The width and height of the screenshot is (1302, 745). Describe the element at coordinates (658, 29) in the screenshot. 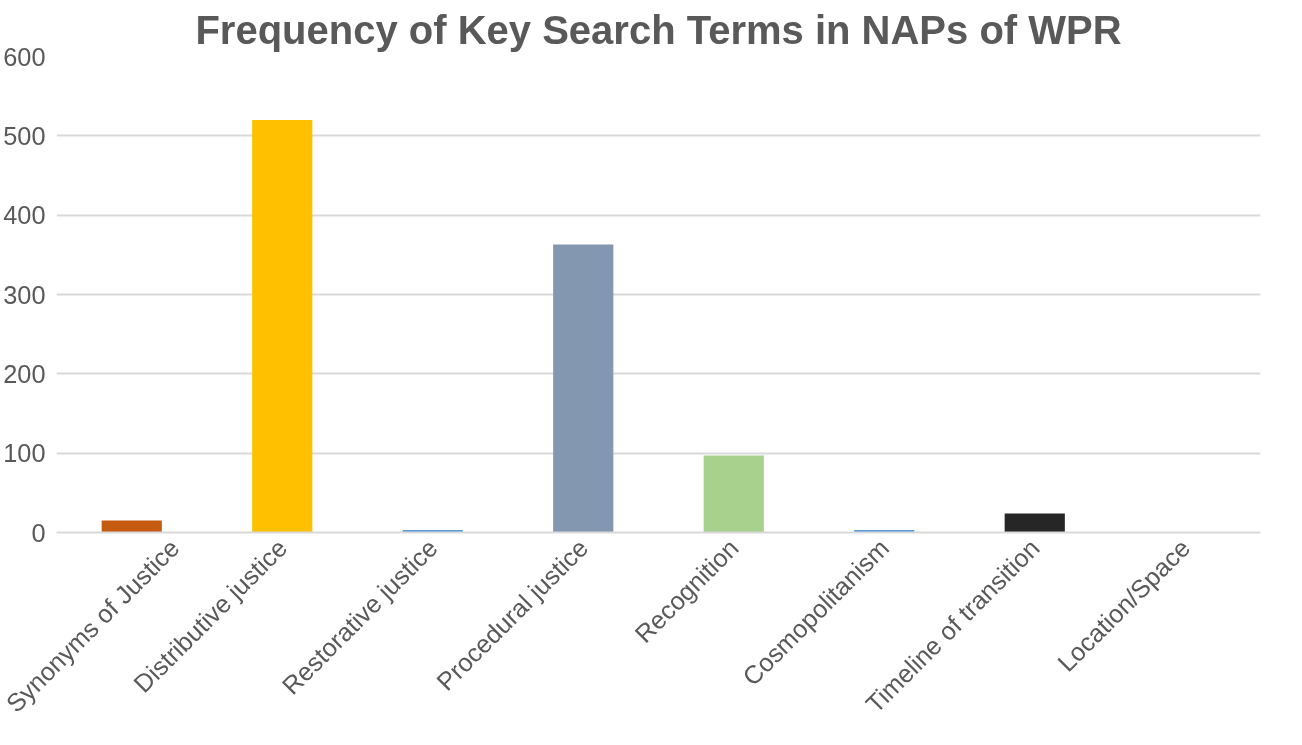

I see `chart-title: Frequency of Key Search Terms in NAPs of WPR` at that location.